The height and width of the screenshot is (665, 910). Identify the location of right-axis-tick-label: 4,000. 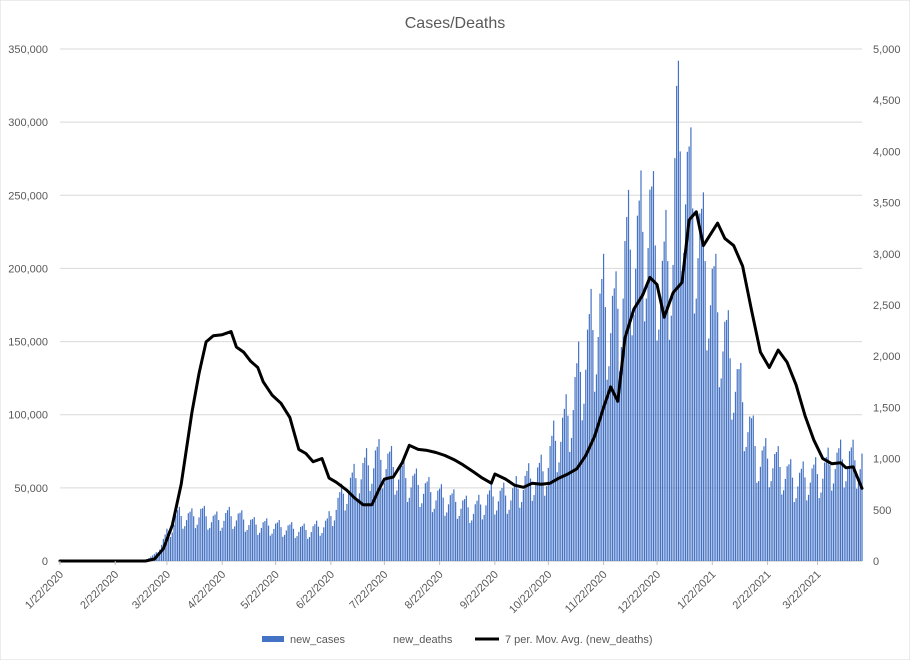
(887, 152).